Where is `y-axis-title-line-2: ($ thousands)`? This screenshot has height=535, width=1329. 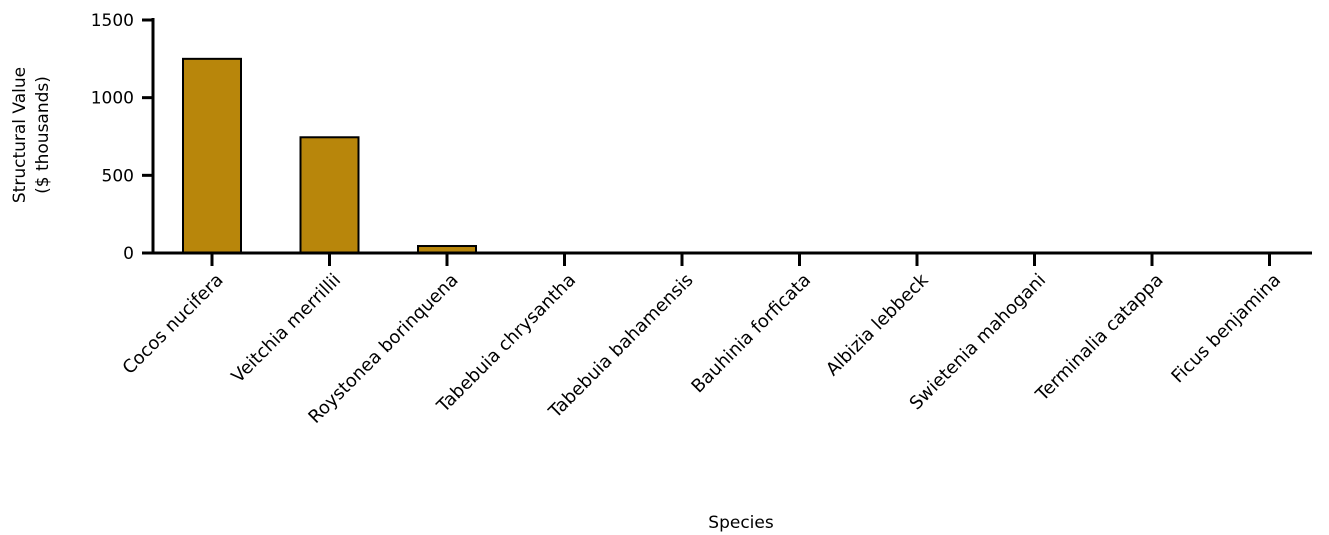
y-axis-title-line-2: ($ thousands) is located at coordinates (43, 135).